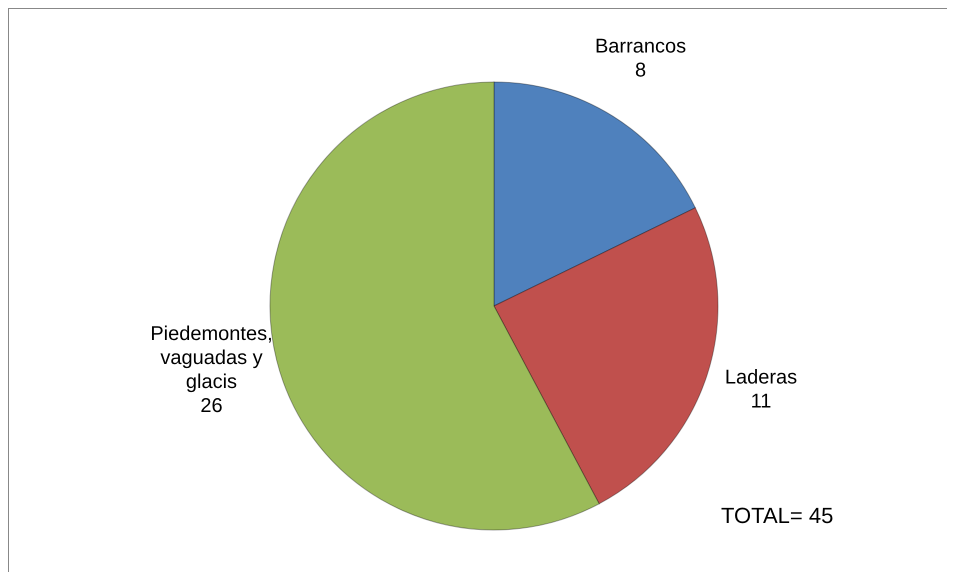 The height and width of the screenshot is (580, 955). I want to click on data-label: 26, so click(211, 406).